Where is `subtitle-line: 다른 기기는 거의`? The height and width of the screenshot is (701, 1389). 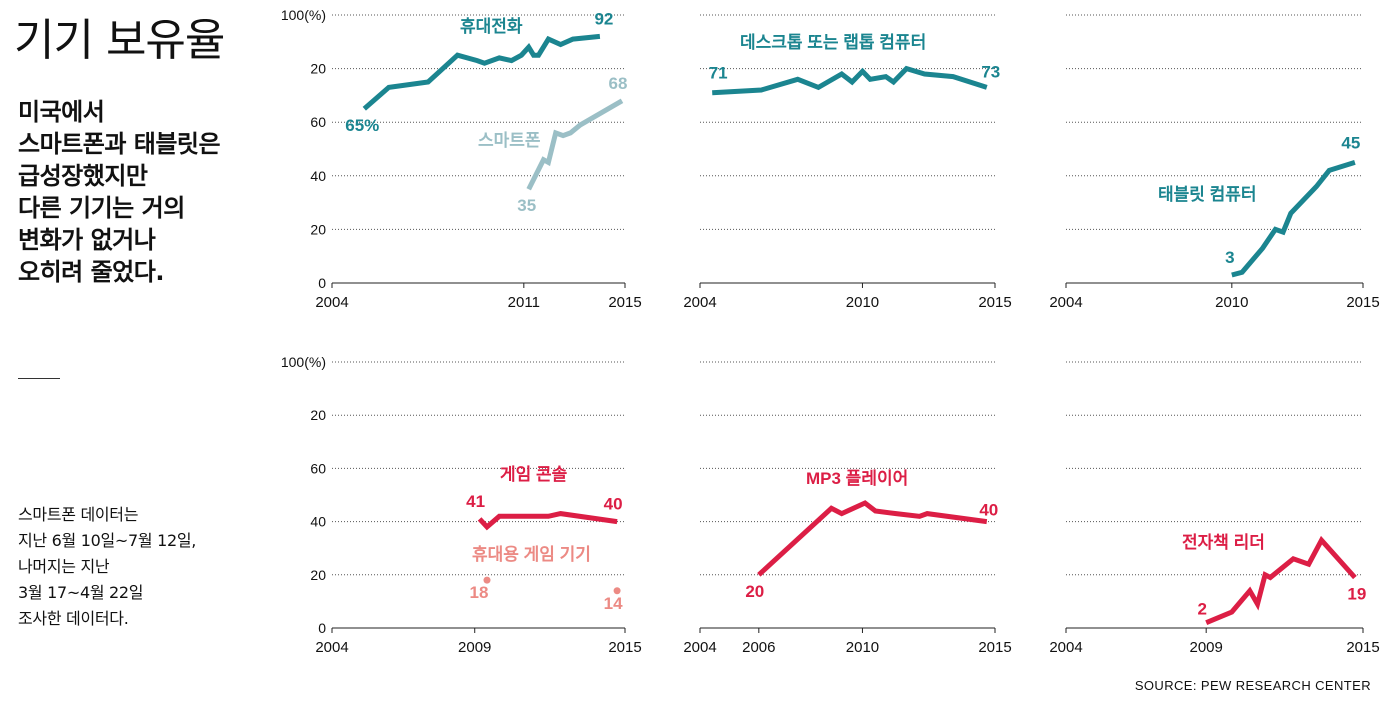 subtitle-line: 다른 기기는 거의 is located at coordinates (101, 208).